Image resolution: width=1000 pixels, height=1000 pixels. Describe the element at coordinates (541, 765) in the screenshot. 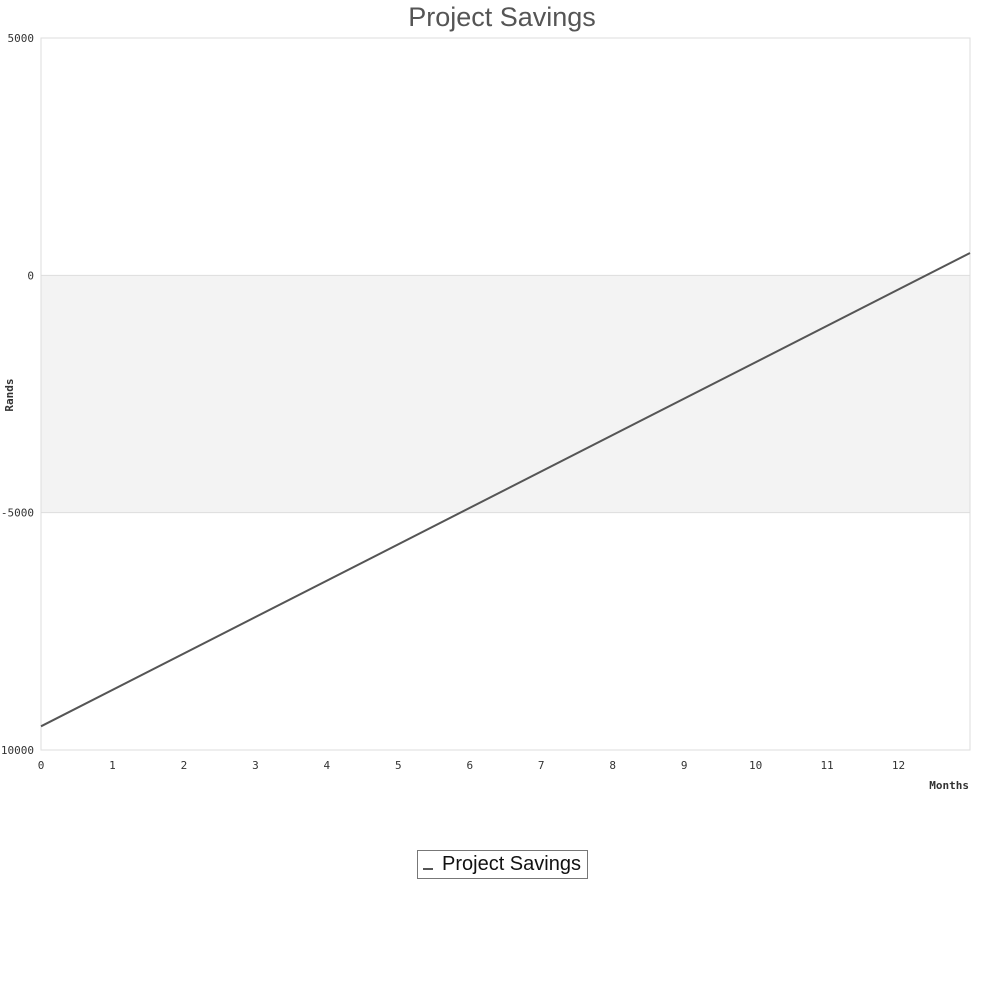

I see `x-tick-label: 7` at that location.